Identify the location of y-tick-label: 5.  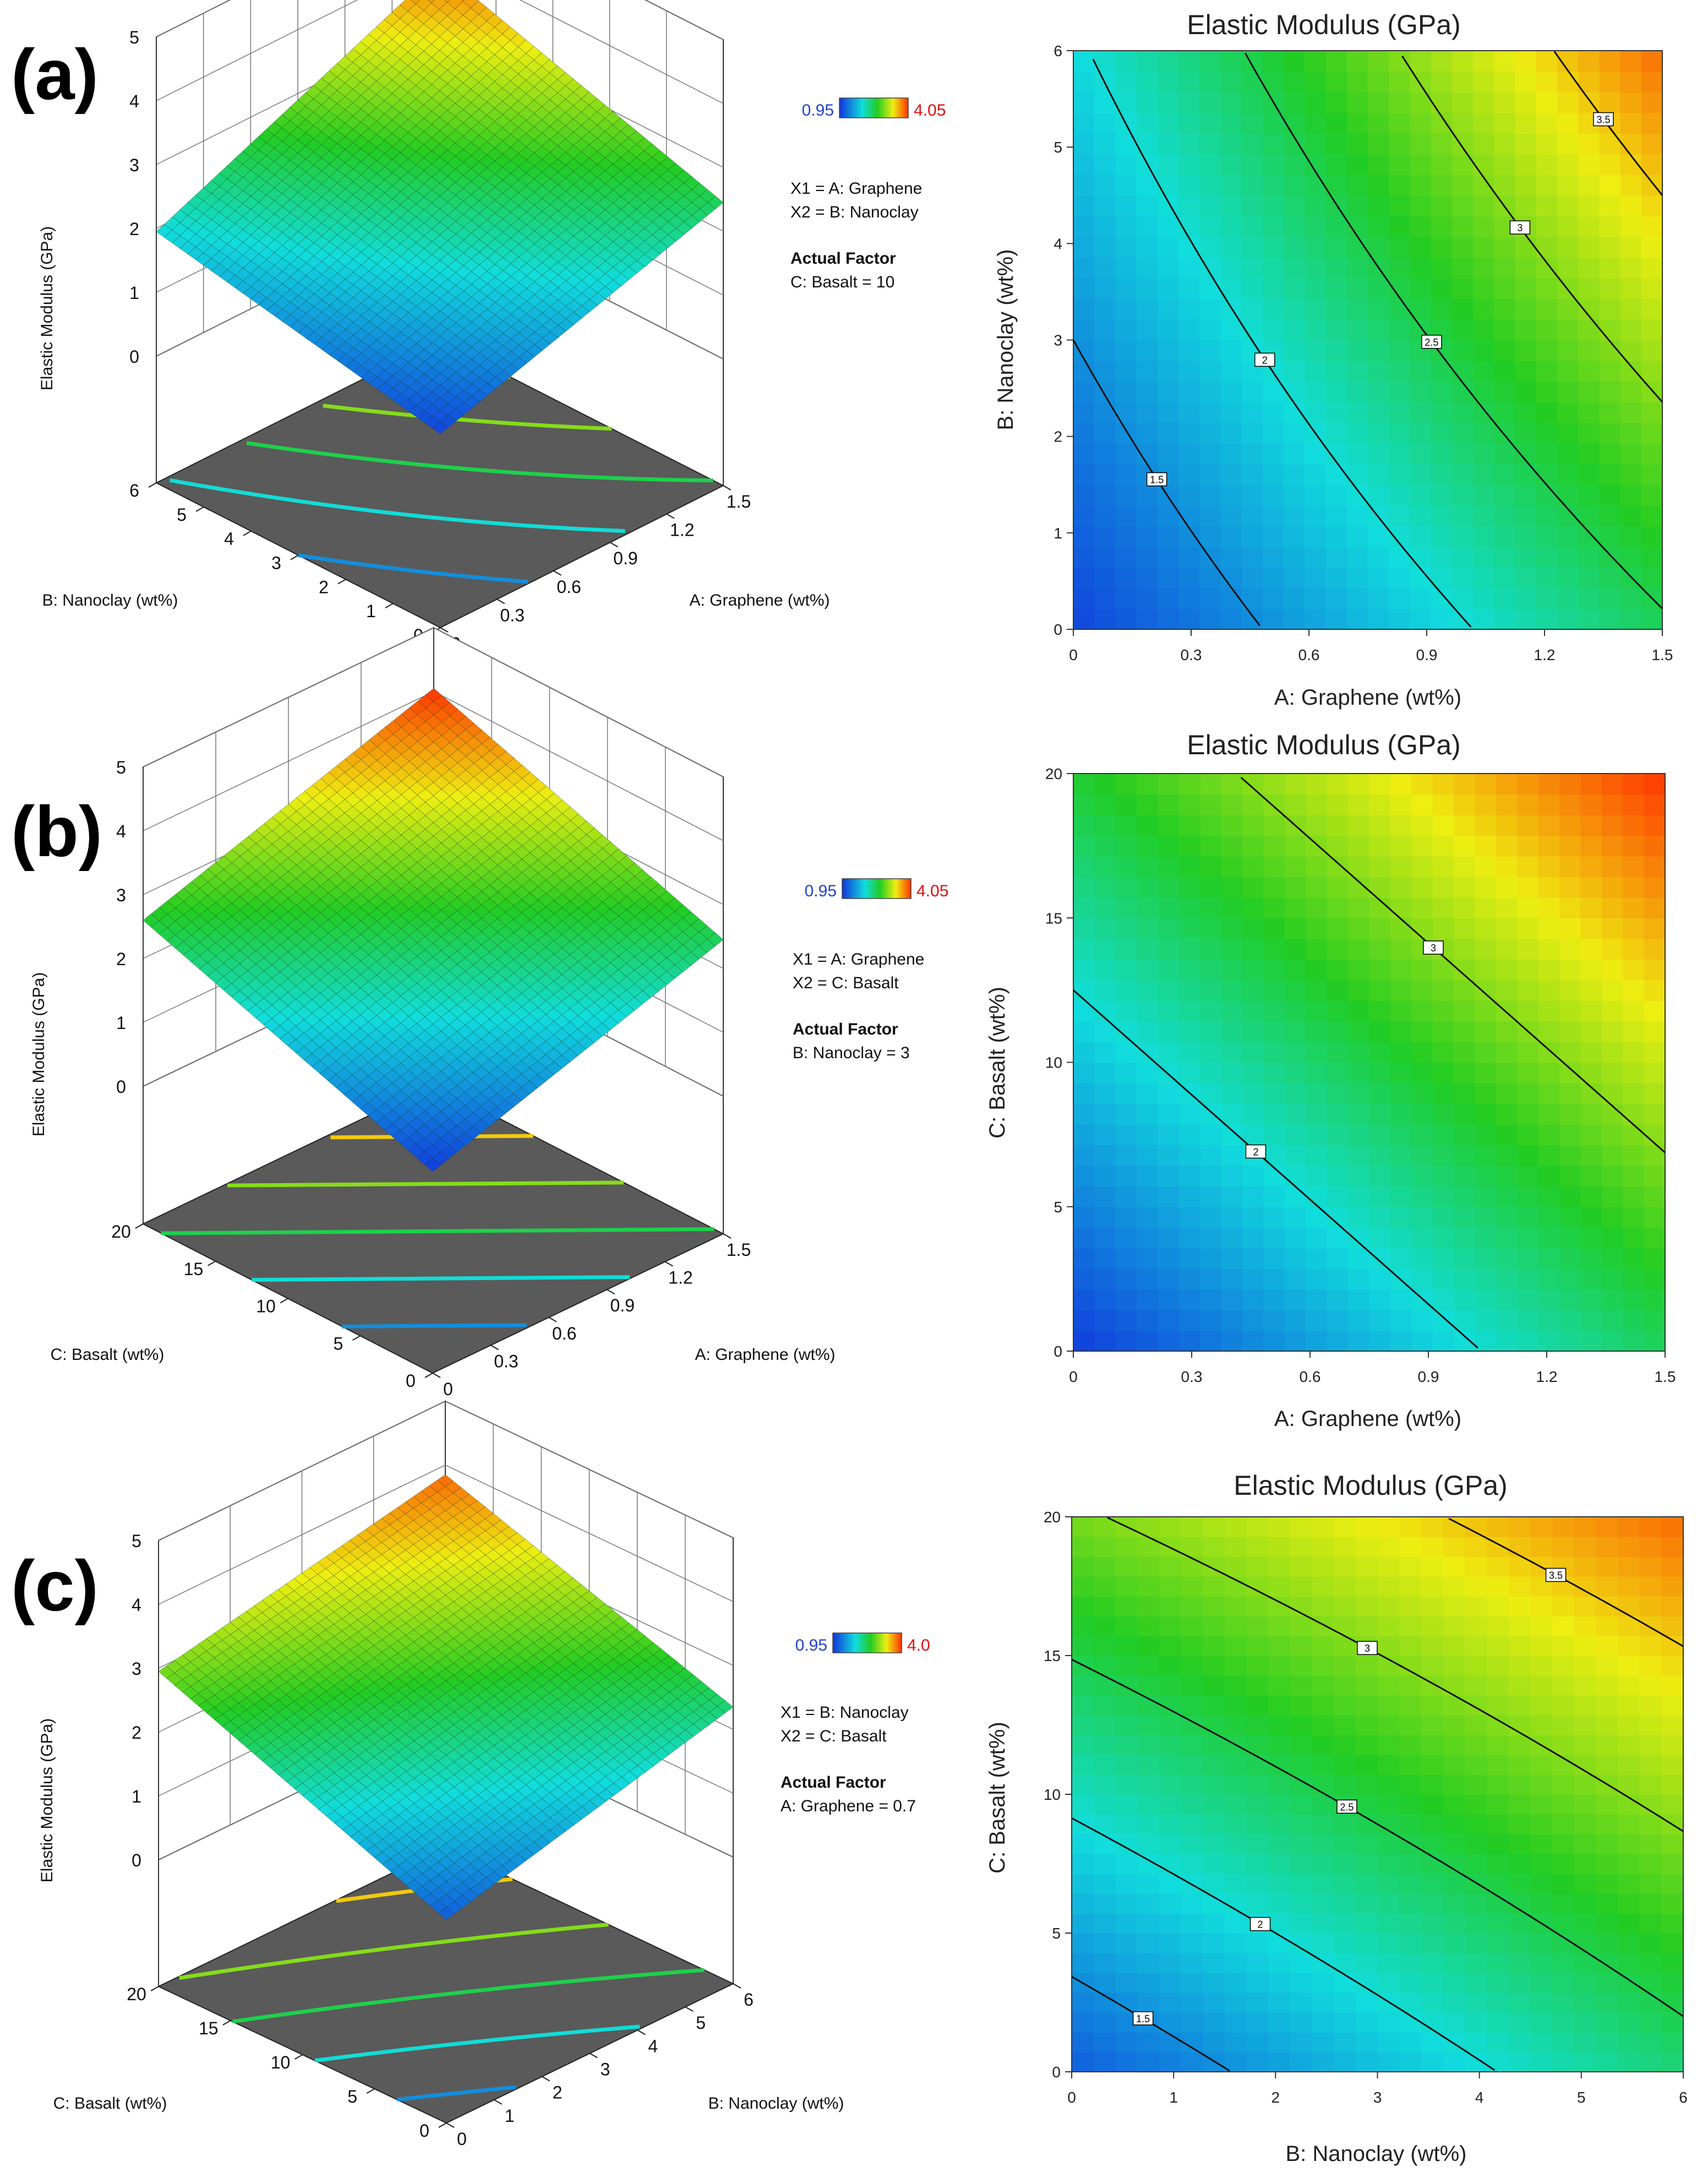
(182, 515).